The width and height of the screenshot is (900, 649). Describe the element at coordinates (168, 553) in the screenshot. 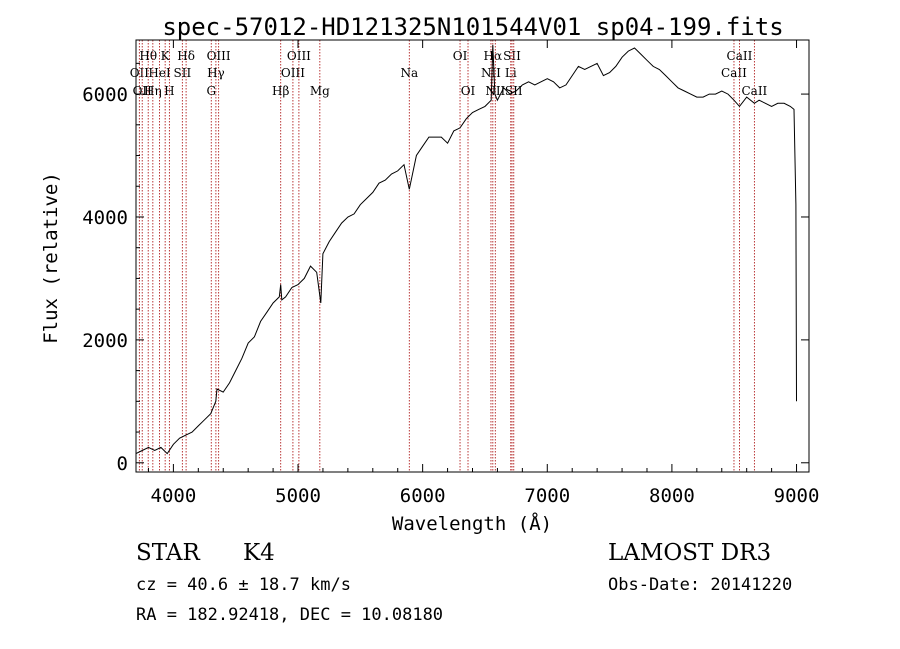

I see `object-class: STAR` at that location.